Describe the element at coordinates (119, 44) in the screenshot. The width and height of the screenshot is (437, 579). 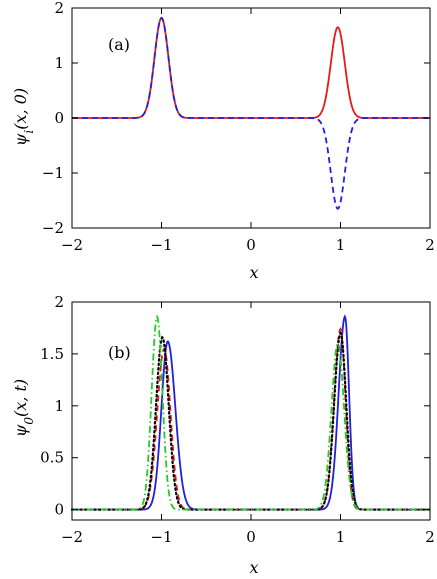
I see `panel-label-a: (a)` at that location.